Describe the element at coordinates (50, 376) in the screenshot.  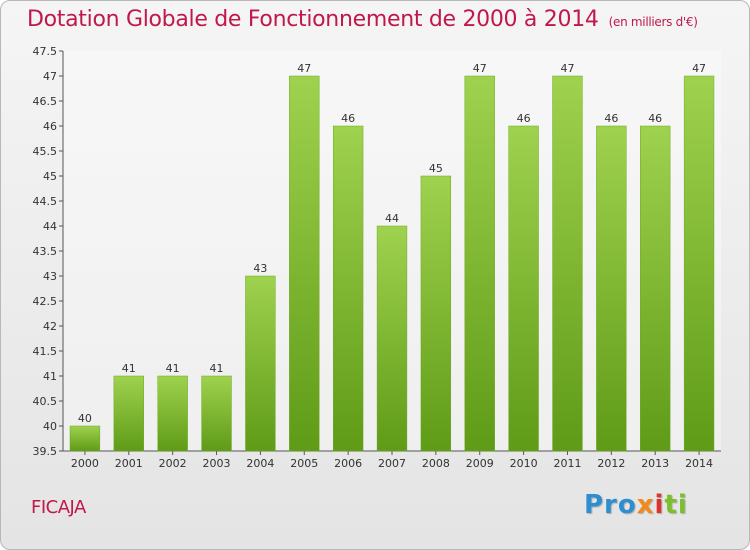
I see `y-tick-label: 41` at that location.